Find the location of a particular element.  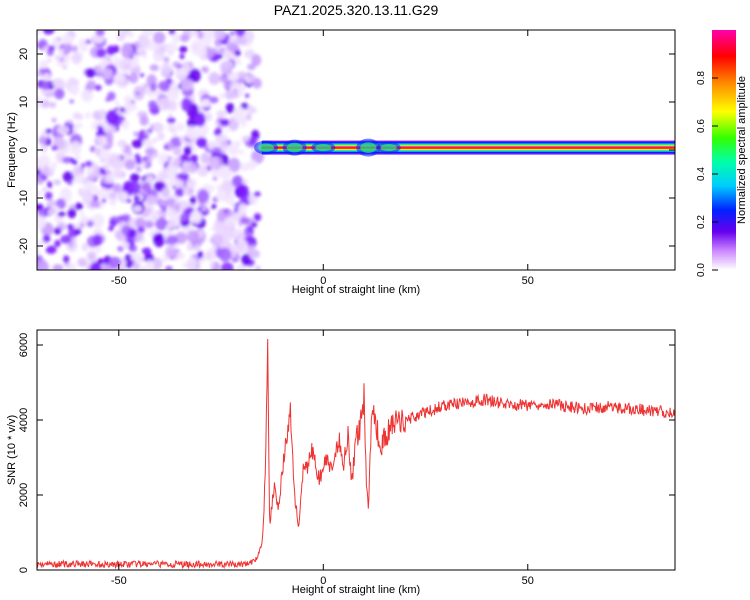

bottom-y-axis-label: SNR (10 * v/v) is located at coordinates (12, 450).